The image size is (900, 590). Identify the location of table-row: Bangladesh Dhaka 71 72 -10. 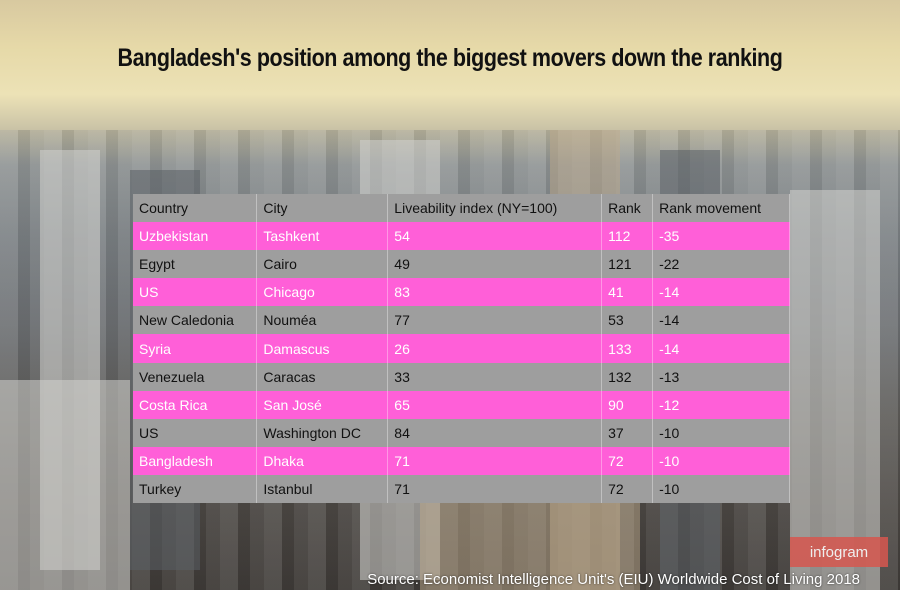
(461, 460).